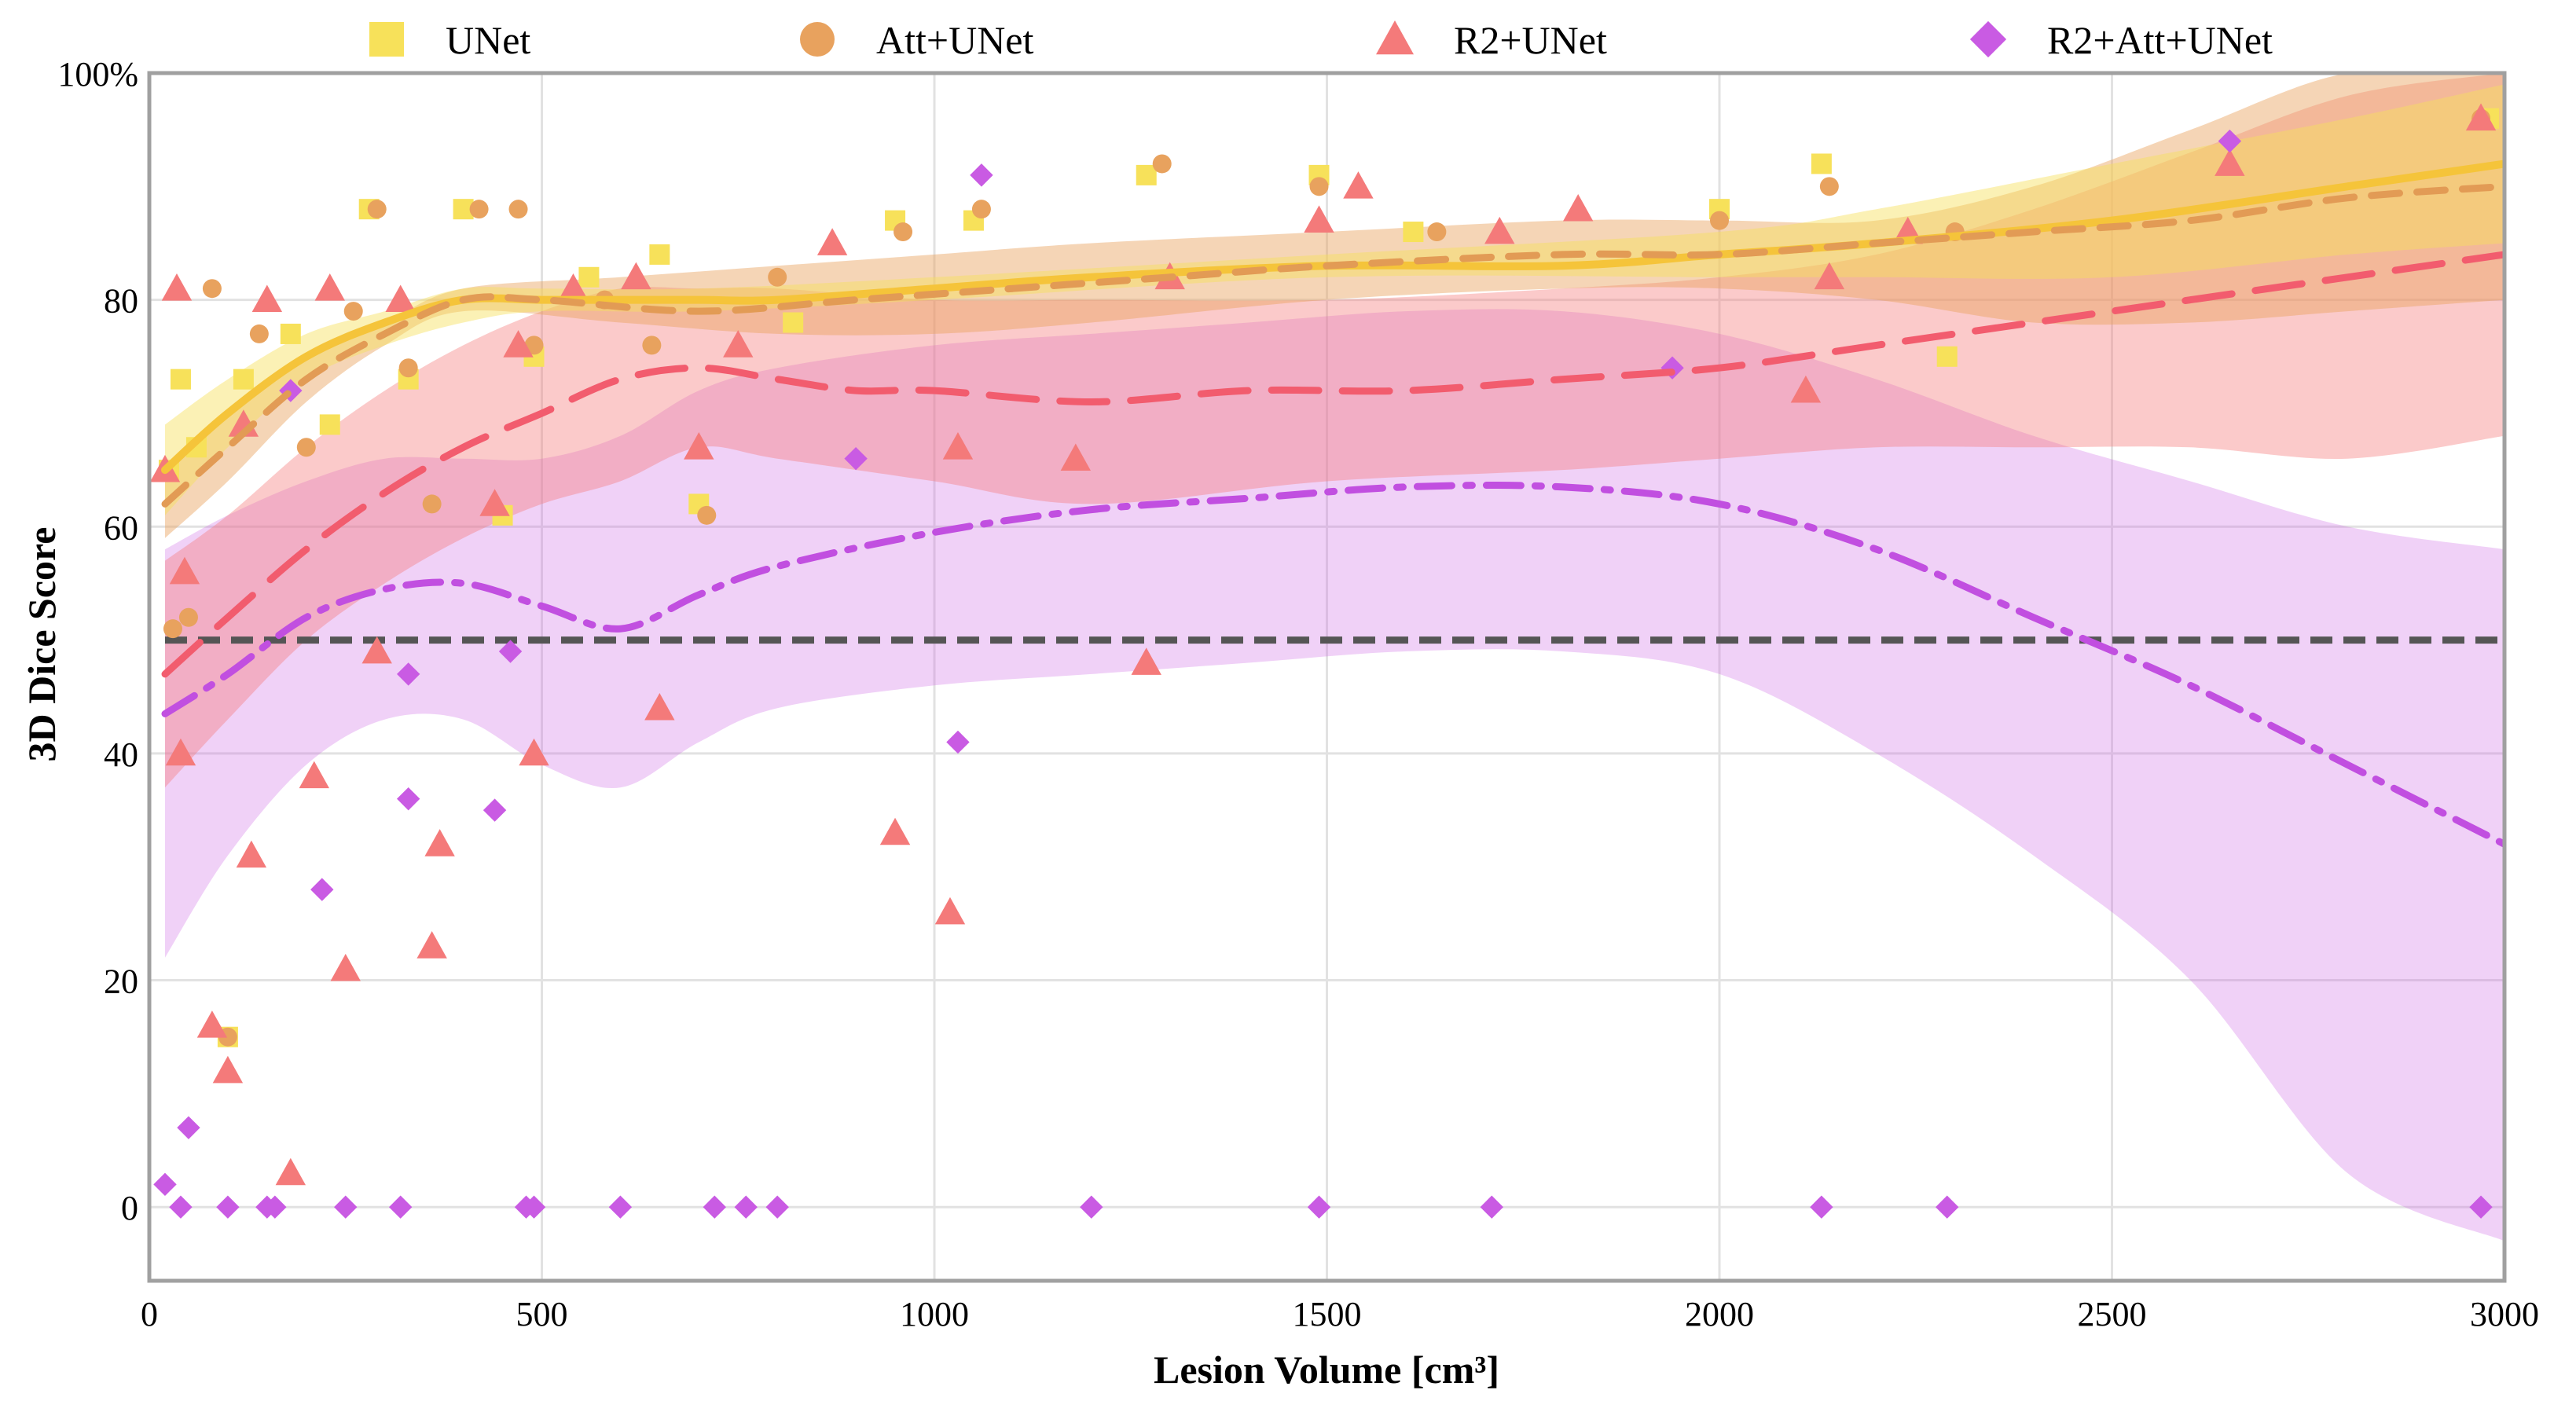 The width and height of the screenshot is (2576, 1423). What do you see at coordinates (542, 1314) in the screenshot?
I see `x-tick-label: 500` at bounding box center [542, 1314].